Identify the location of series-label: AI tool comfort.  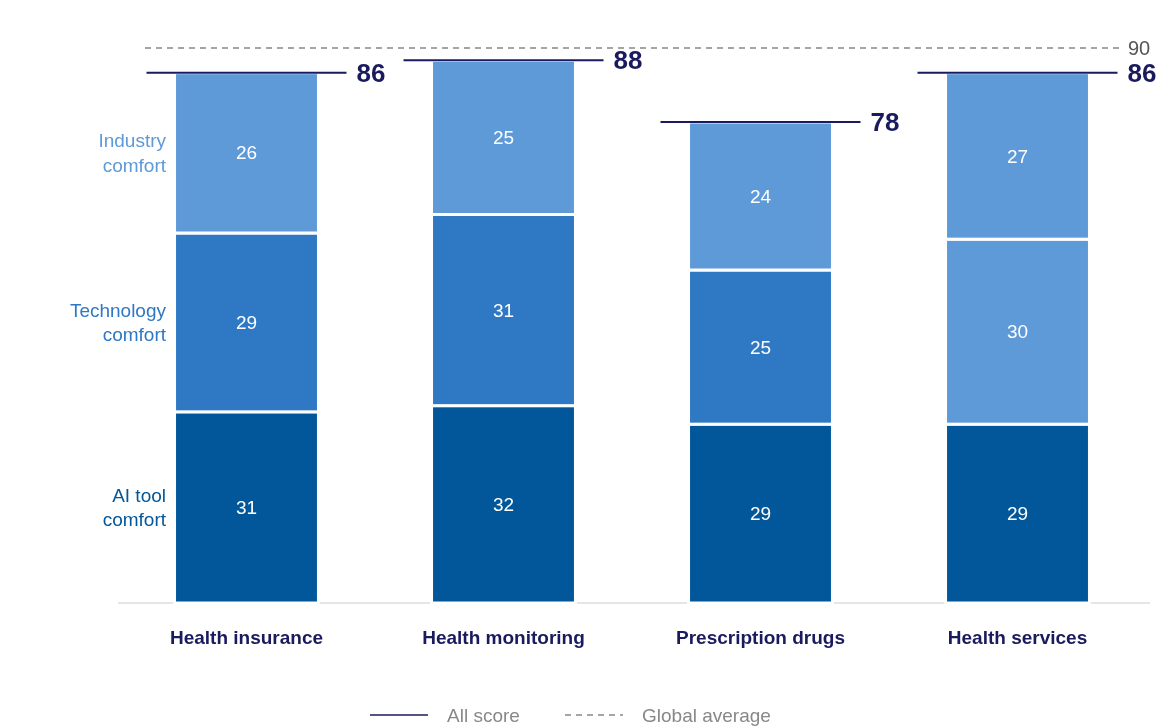
(134, 507).